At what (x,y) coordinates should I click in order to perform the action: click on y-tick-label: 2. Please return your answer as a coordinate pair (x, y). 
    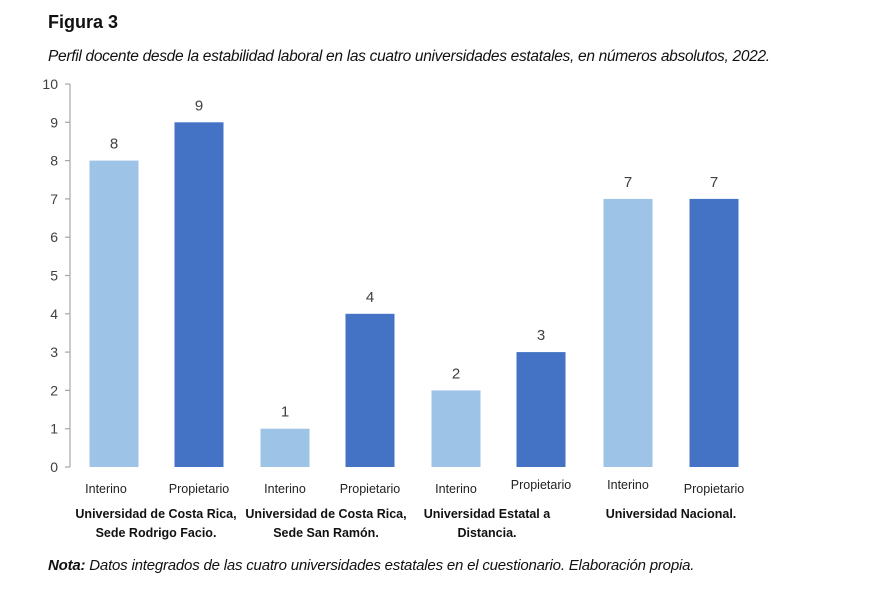
    Looking at the image, I should click on (54, 390).